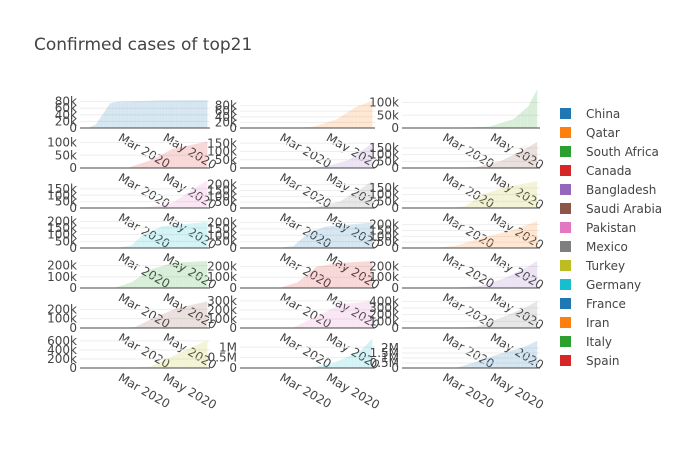  What do you see at coordinates (584, 323) in the screenshot?
I see `legend-item: Iran` at bounding box center [584, 323].